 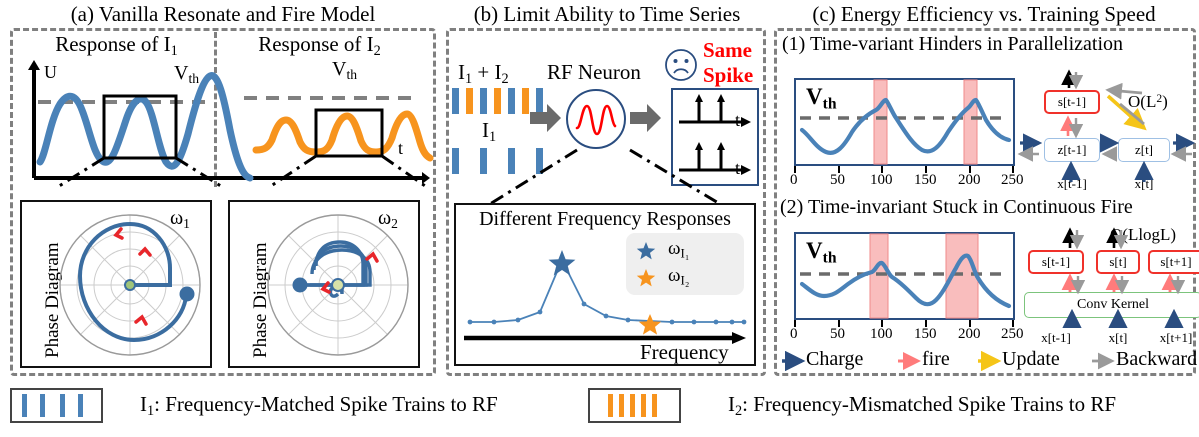 I want to click on legend-label-omega-i1: ωI₁, so click(x=678, y=250).